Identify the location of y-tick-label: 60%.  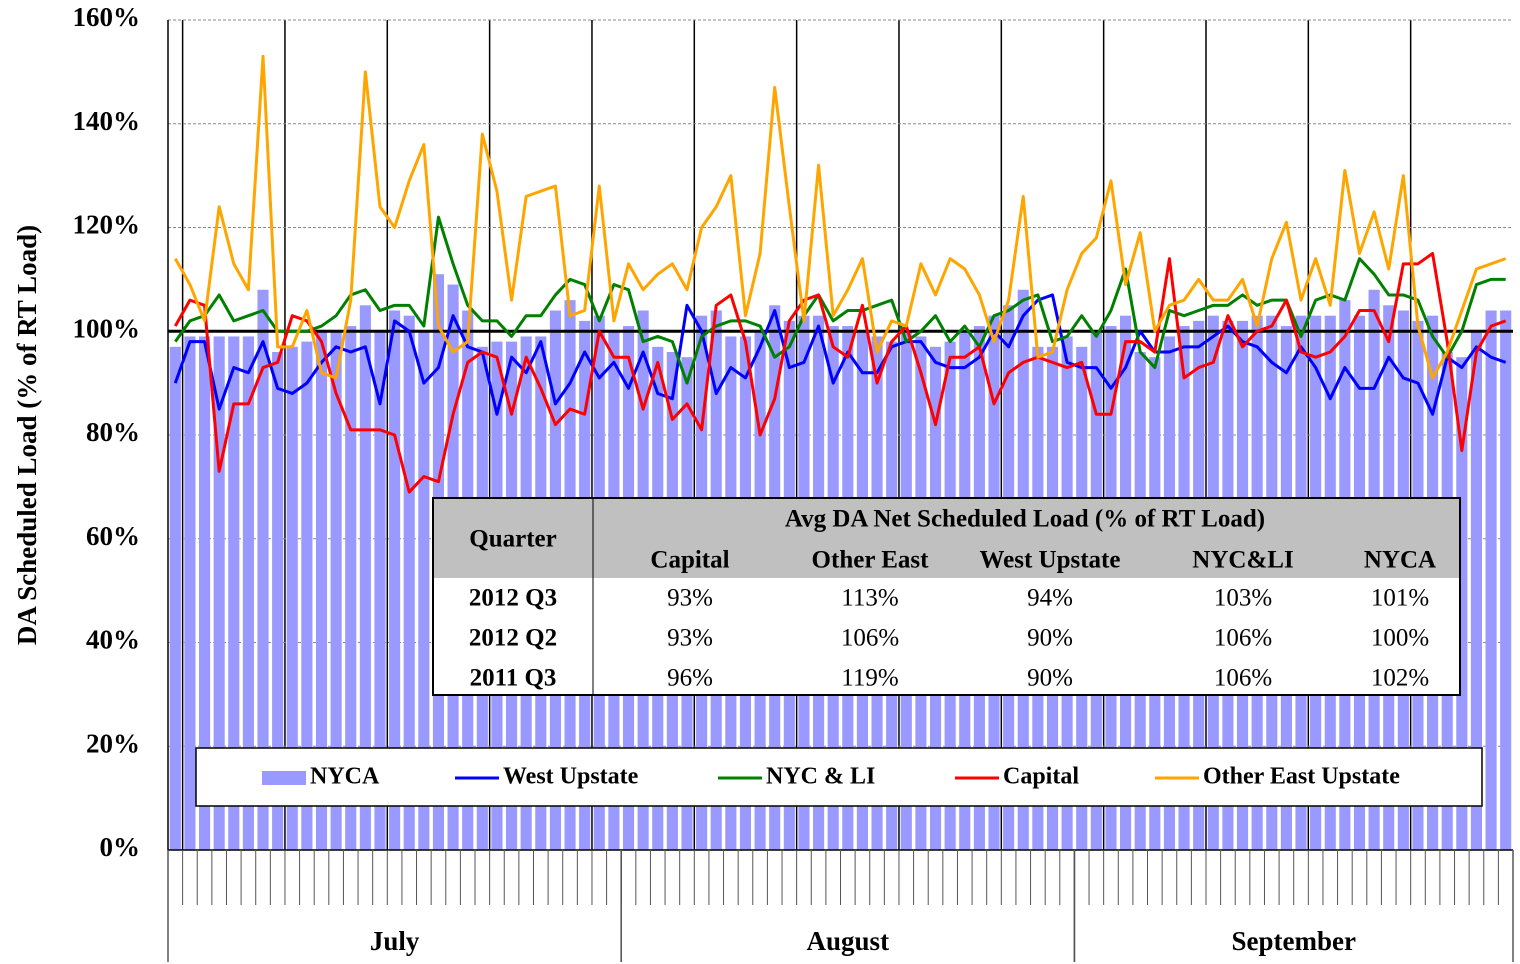
(113, 536).